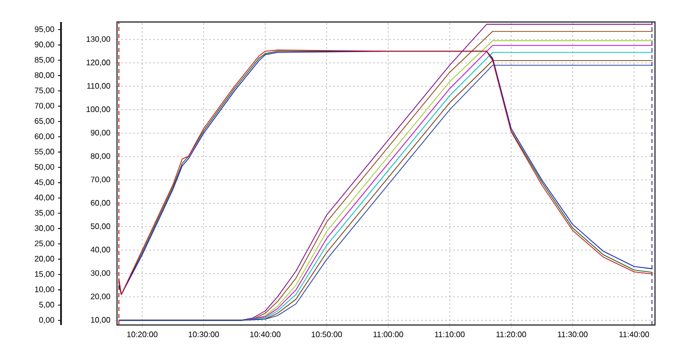  Describe the element at coordinates (44, 29) in the screenshot. I see `y2-tick-label: 95,00` at that location.